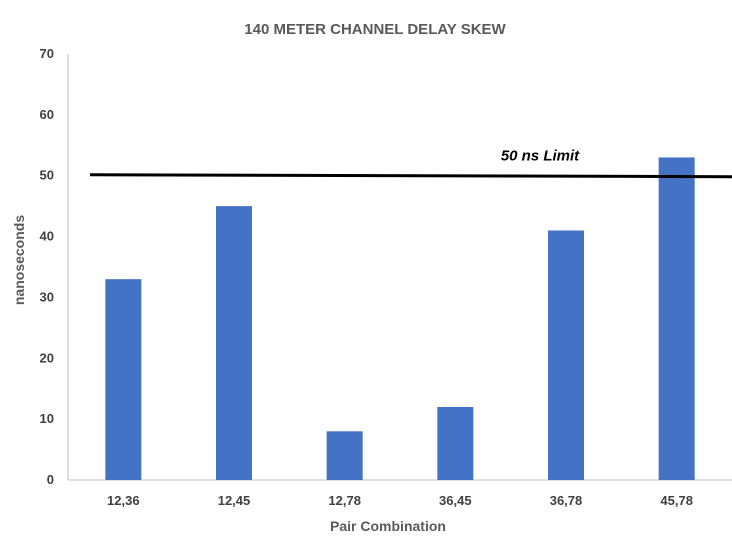 The image size is (732, 539). What do you see at coordinates (50, 479) in the screenshot?
I see `y-tick-label: 0` at bounding box center [50, 479].